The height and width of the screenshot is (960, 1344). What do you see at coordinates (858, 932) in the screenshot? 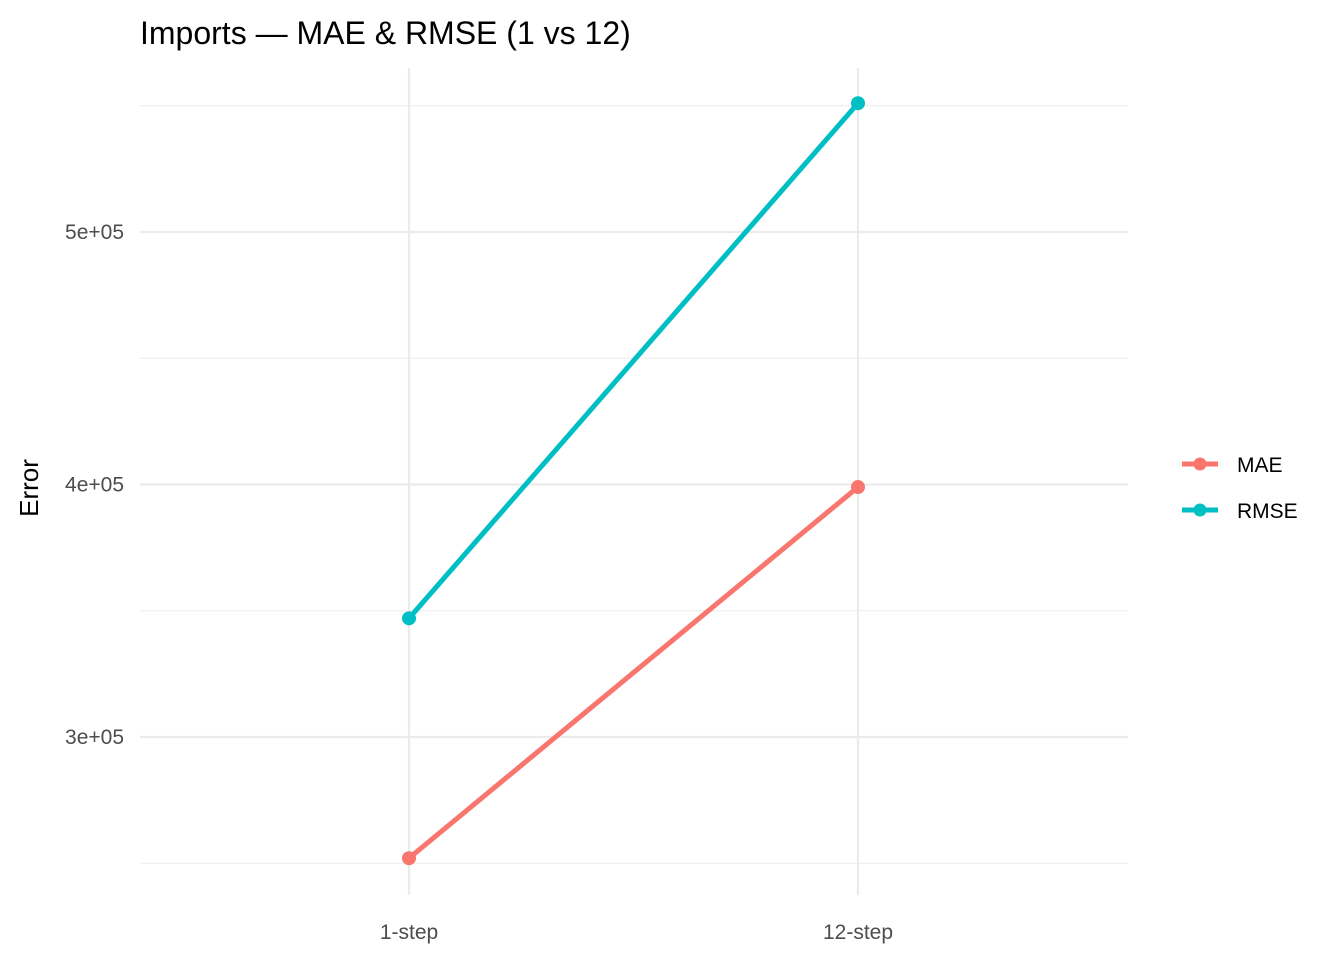
I see `x-tick-label: 12-step` at bounding box center [858, 932].